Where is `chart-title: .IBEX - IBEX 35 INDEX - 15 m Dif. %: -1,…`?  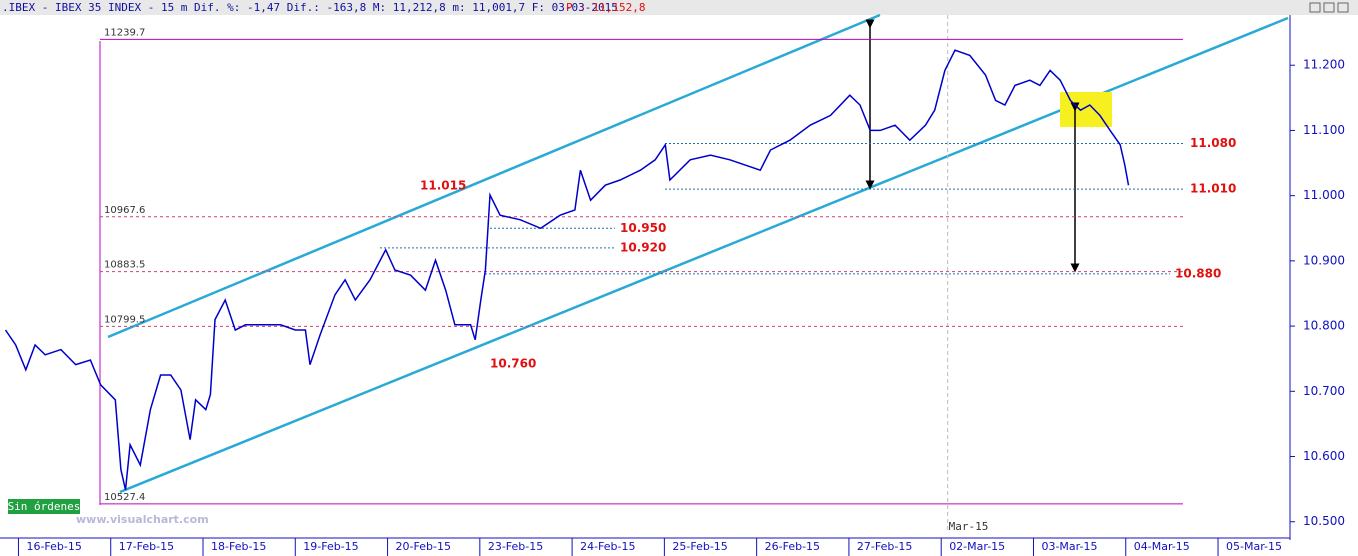 chart-title: .IBEX - IBEX 35 INDEX - 15 m Dif. %: -1,… is located at coordinates (310, 7).